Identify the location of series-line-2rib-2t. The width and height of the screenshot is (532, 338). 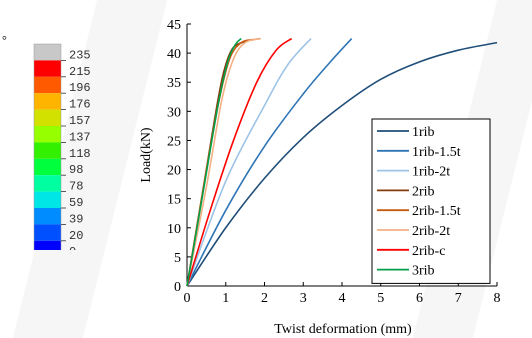
(223, 162).